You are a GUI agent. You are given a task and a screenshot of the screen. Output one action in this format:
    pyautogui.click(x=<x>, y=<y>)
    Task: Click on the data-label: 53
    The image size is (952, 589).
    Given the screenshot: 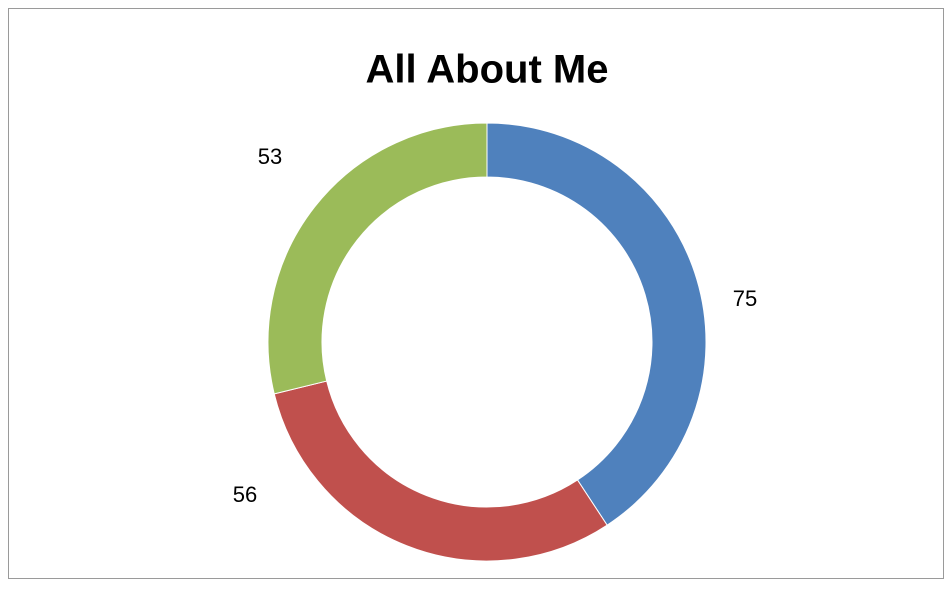 What is the action you would take?
    pyautogui.click(x=270, y=156)
    